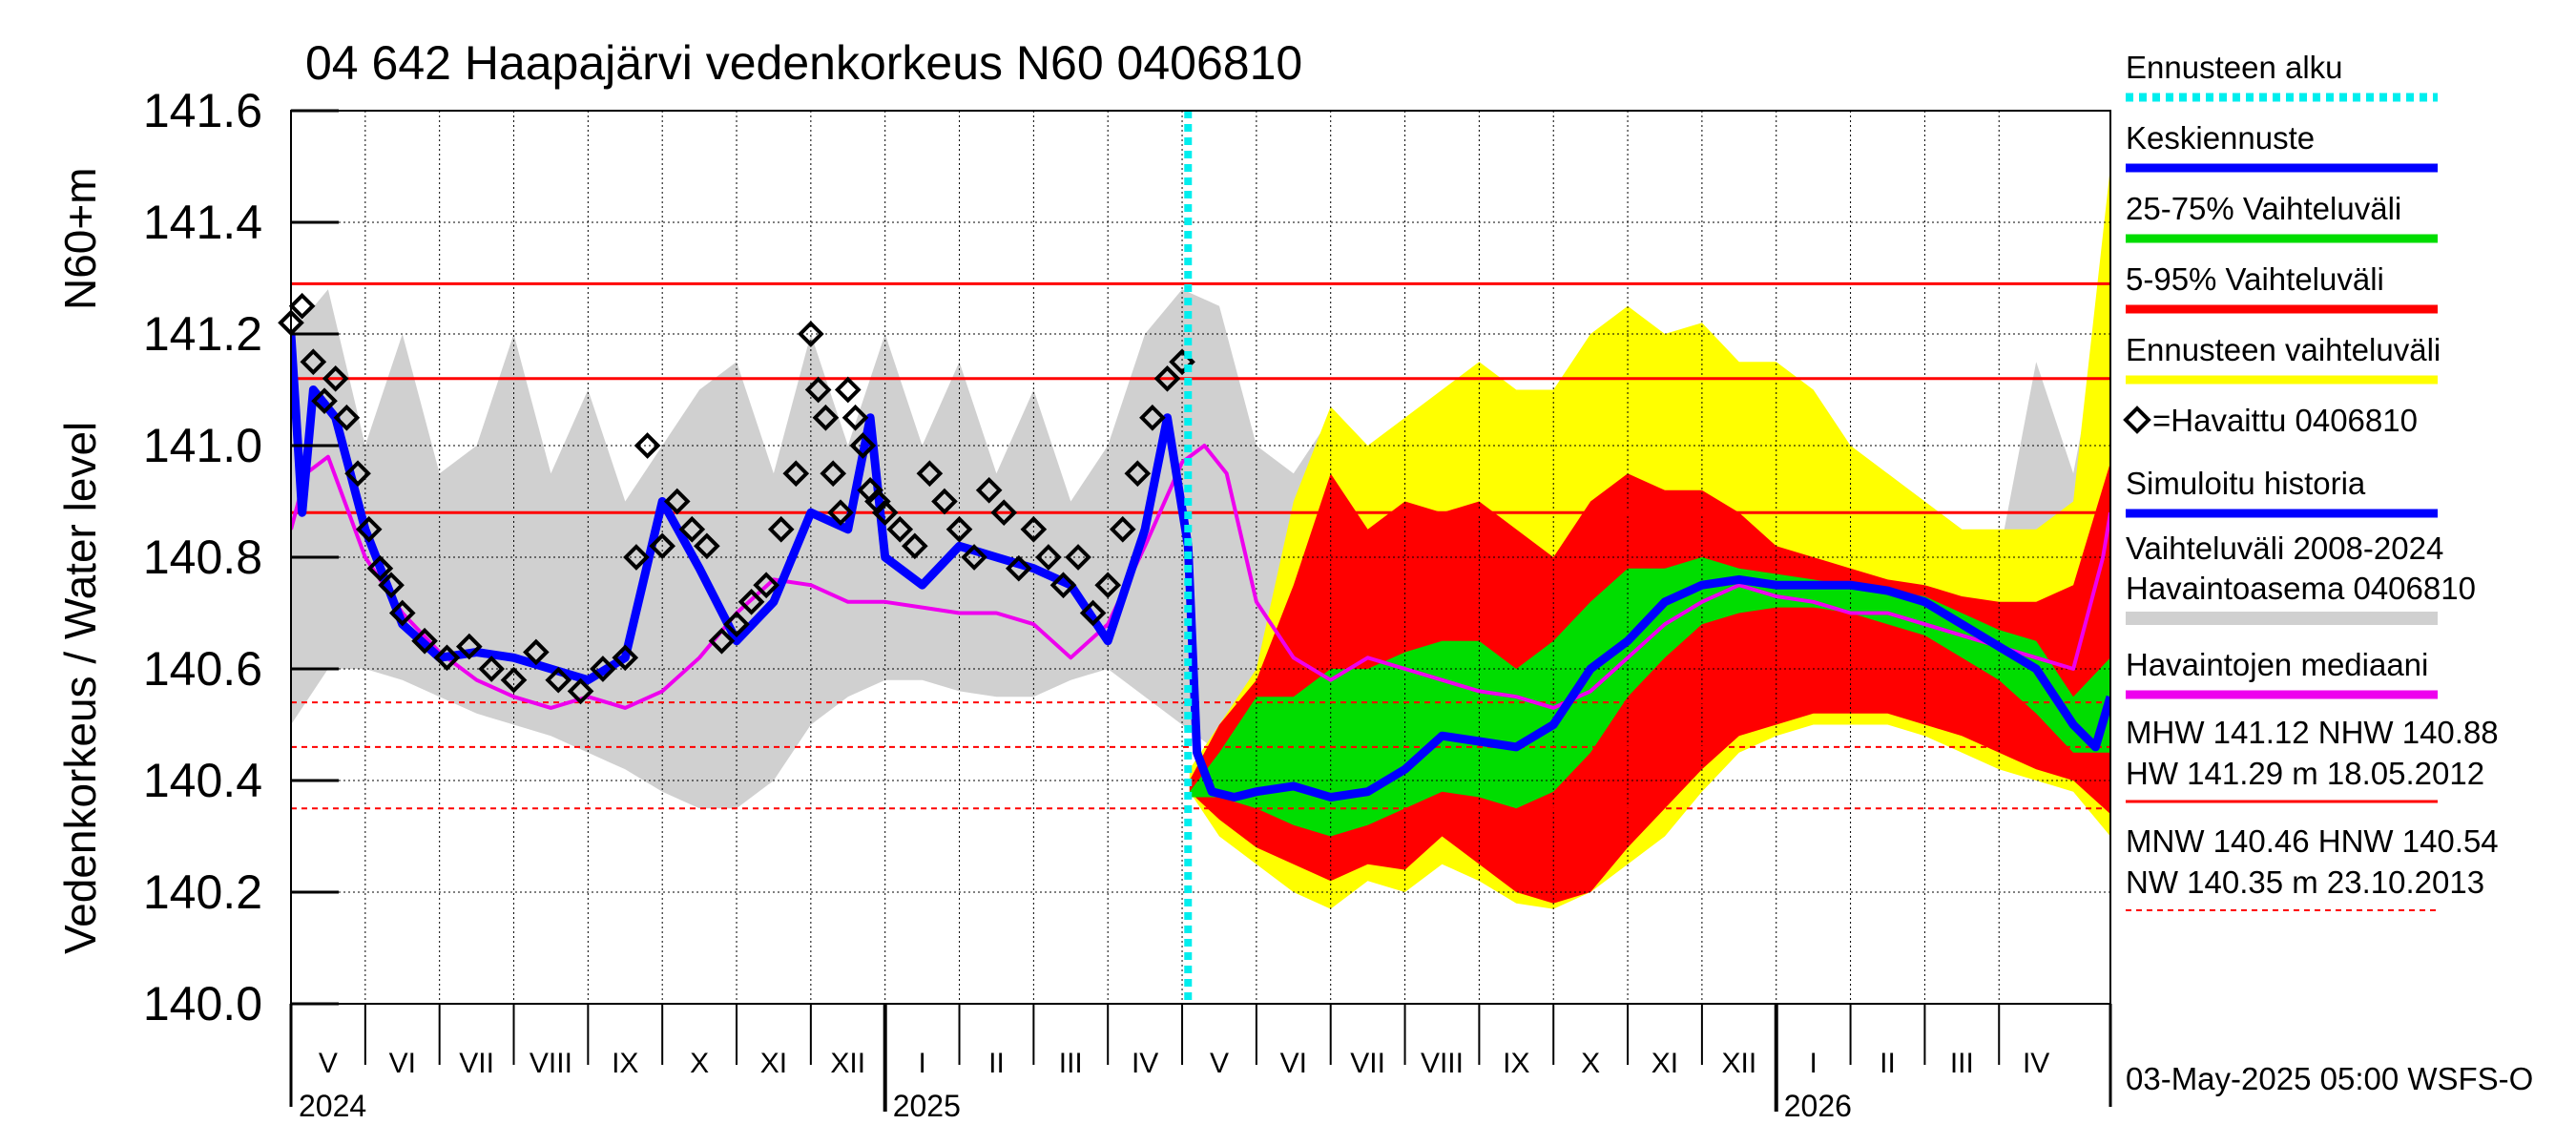  What do you see at coordinates (1071, 1064) in the screenshot?
I see `x-month-label: III` at bounding box center [1071, 1064].